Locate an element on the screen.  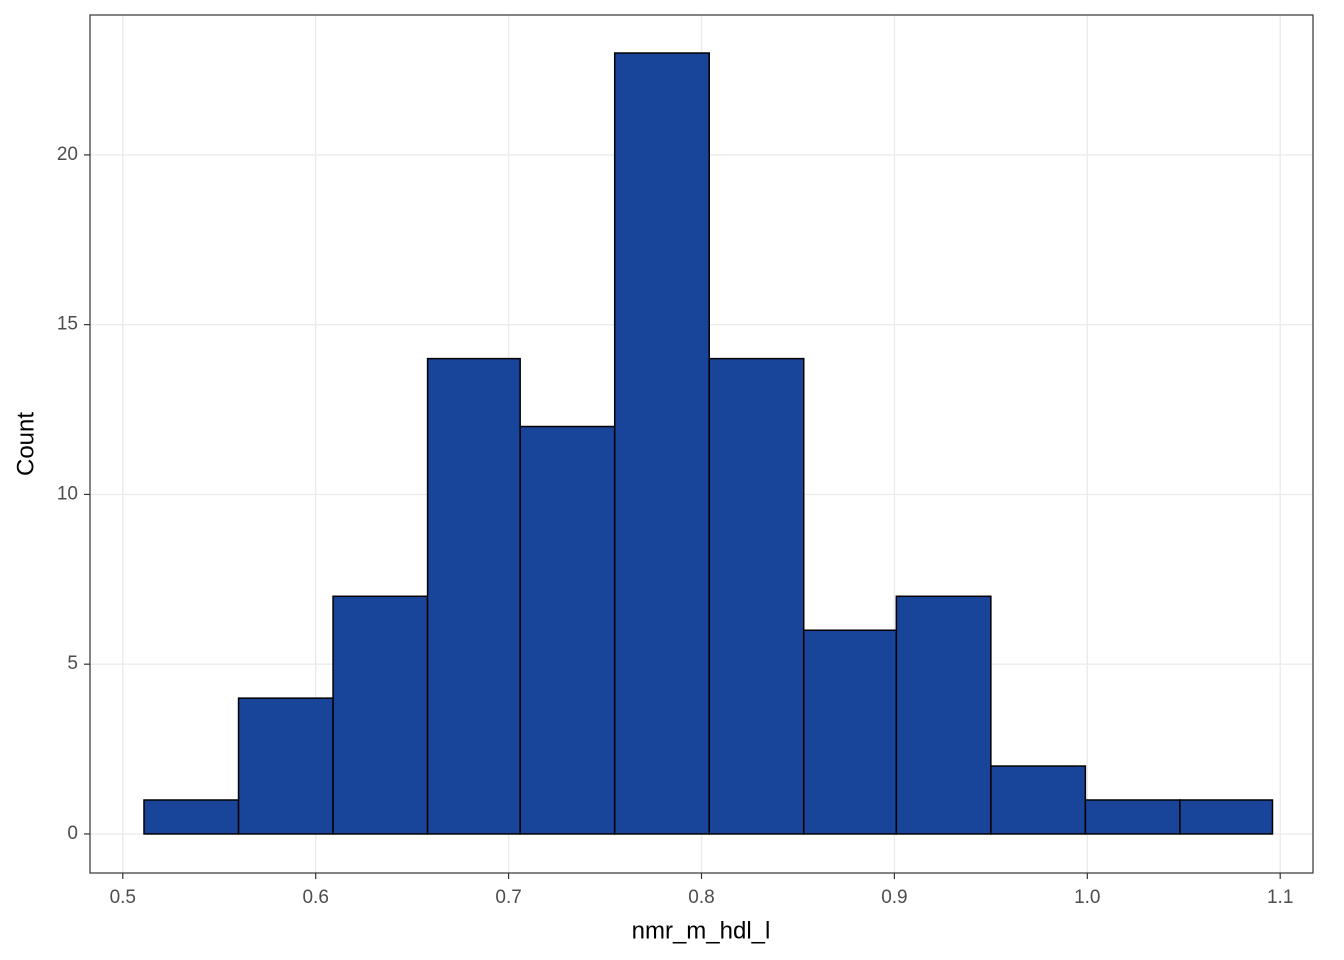
x-tick-label: 0.7 is located at coordinates (508, 897).